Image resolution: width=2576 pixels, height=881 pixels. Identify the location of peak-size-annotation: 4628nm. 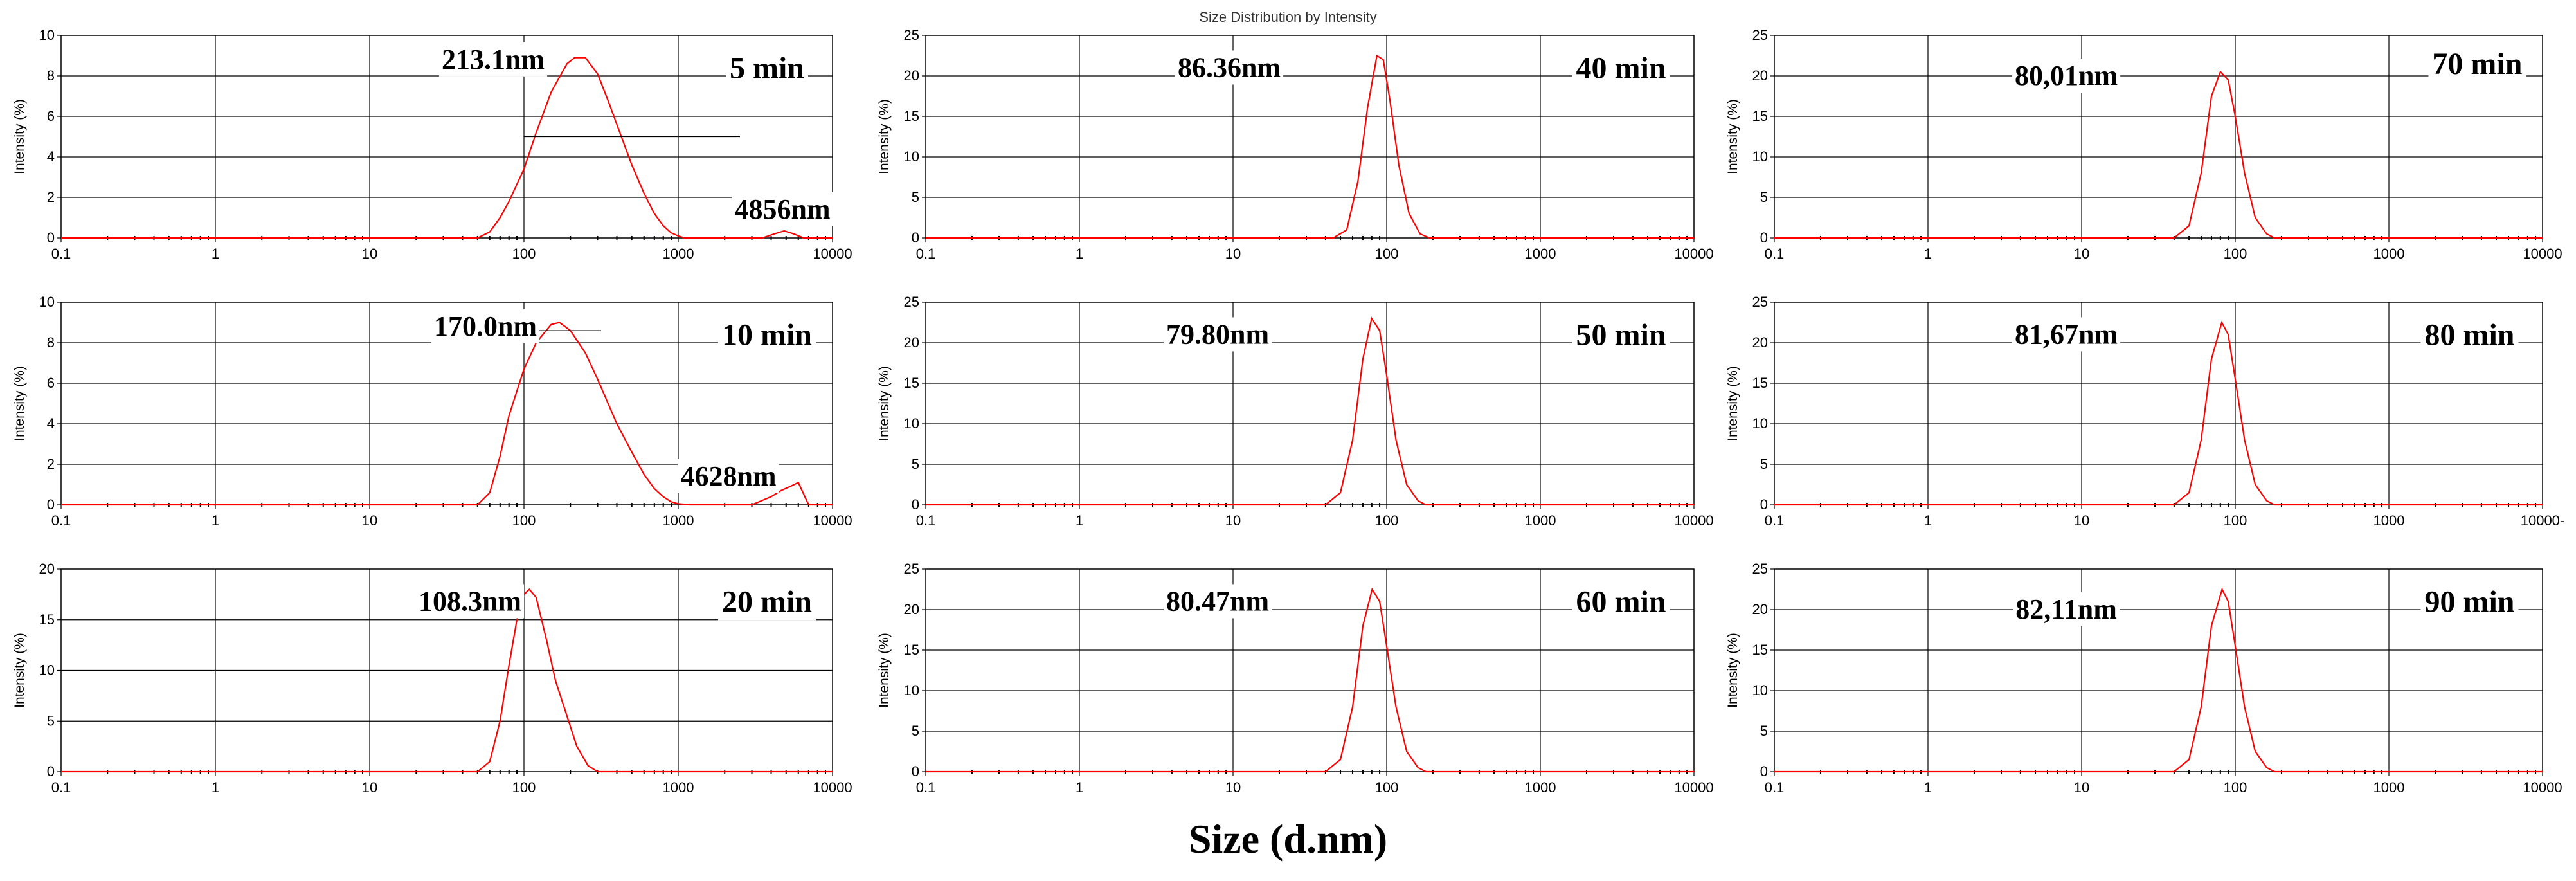
(728, 476).